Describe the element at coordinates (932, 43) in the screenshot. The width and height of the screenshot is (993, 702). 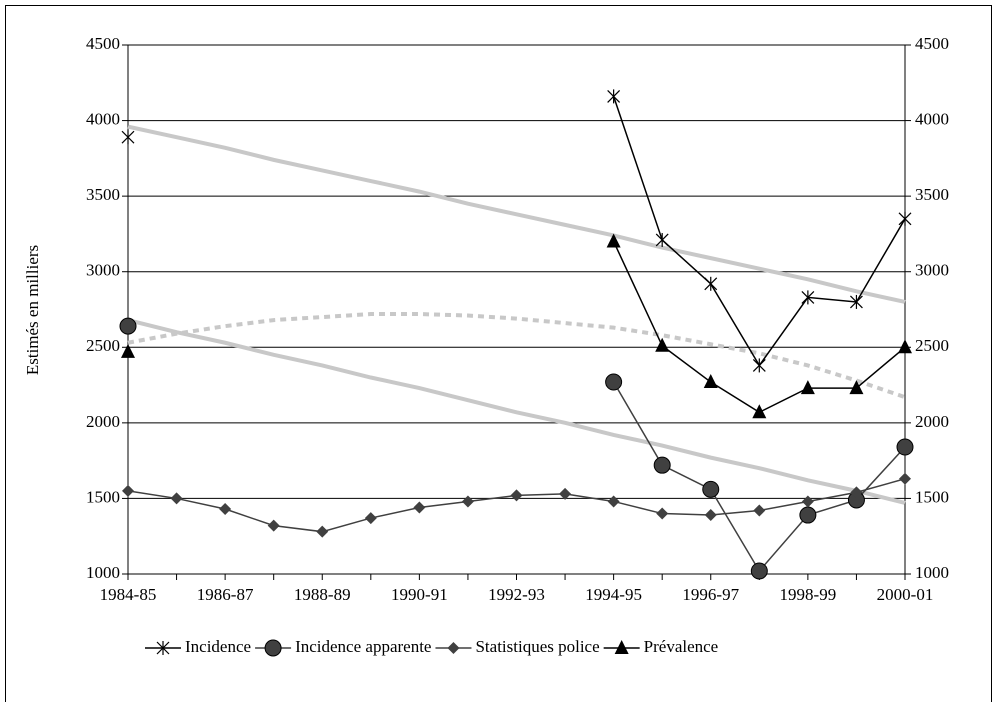
I see `y2-tick-label: 4500` at that location.